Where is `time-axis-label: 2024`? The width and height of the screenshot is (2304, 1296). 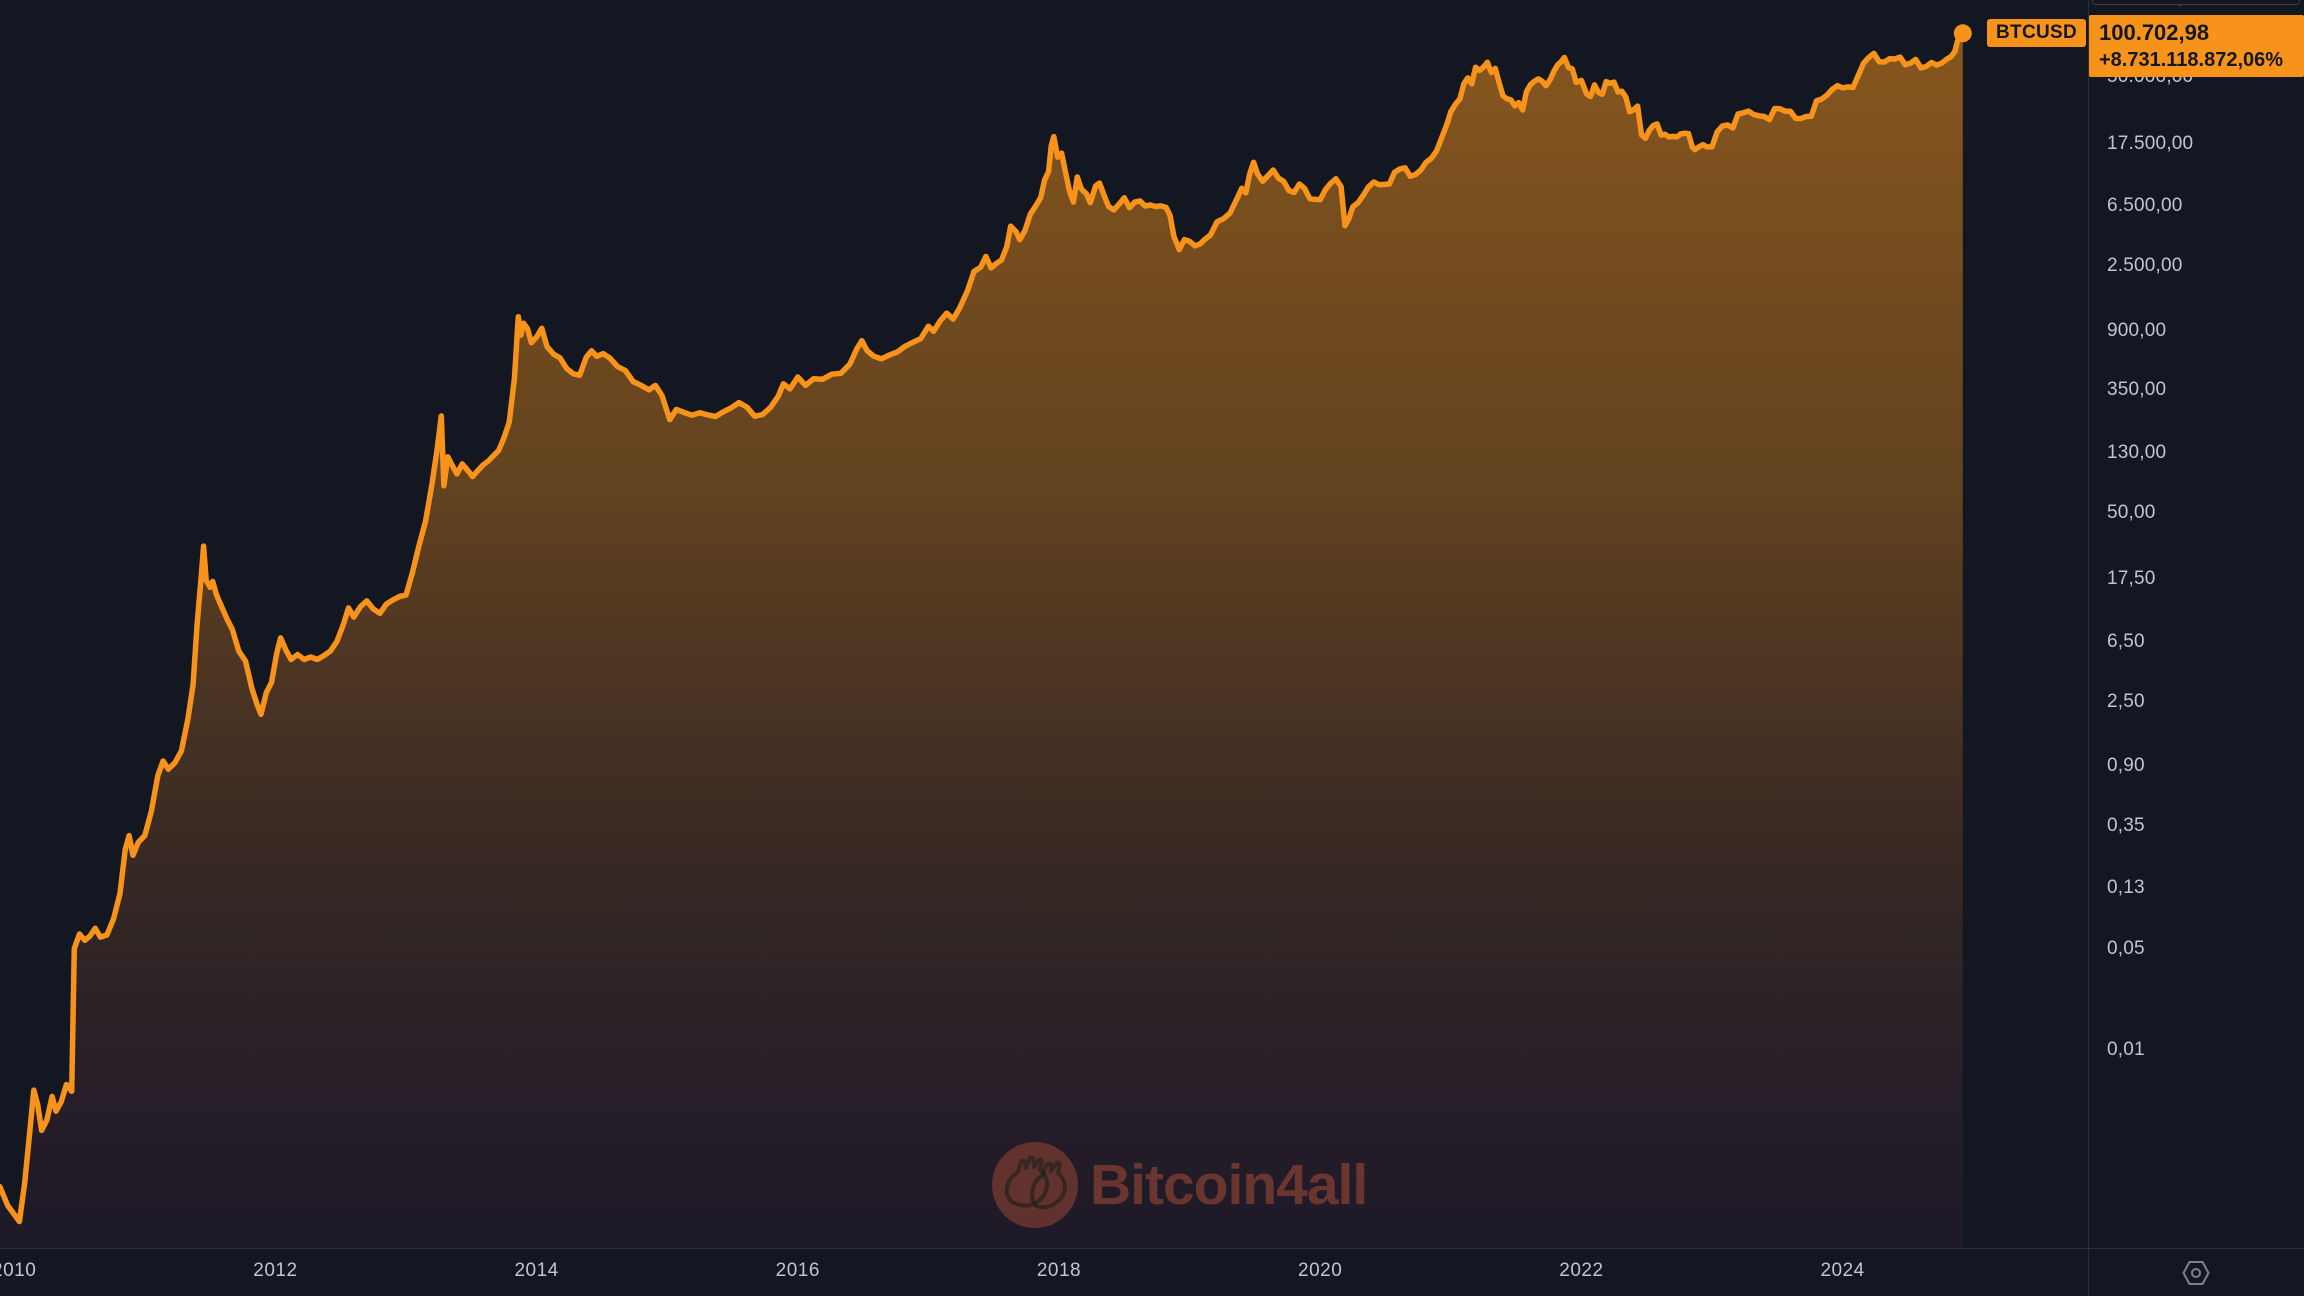 time-axis-label: 2024 is located at coordinates (1842, 1270).